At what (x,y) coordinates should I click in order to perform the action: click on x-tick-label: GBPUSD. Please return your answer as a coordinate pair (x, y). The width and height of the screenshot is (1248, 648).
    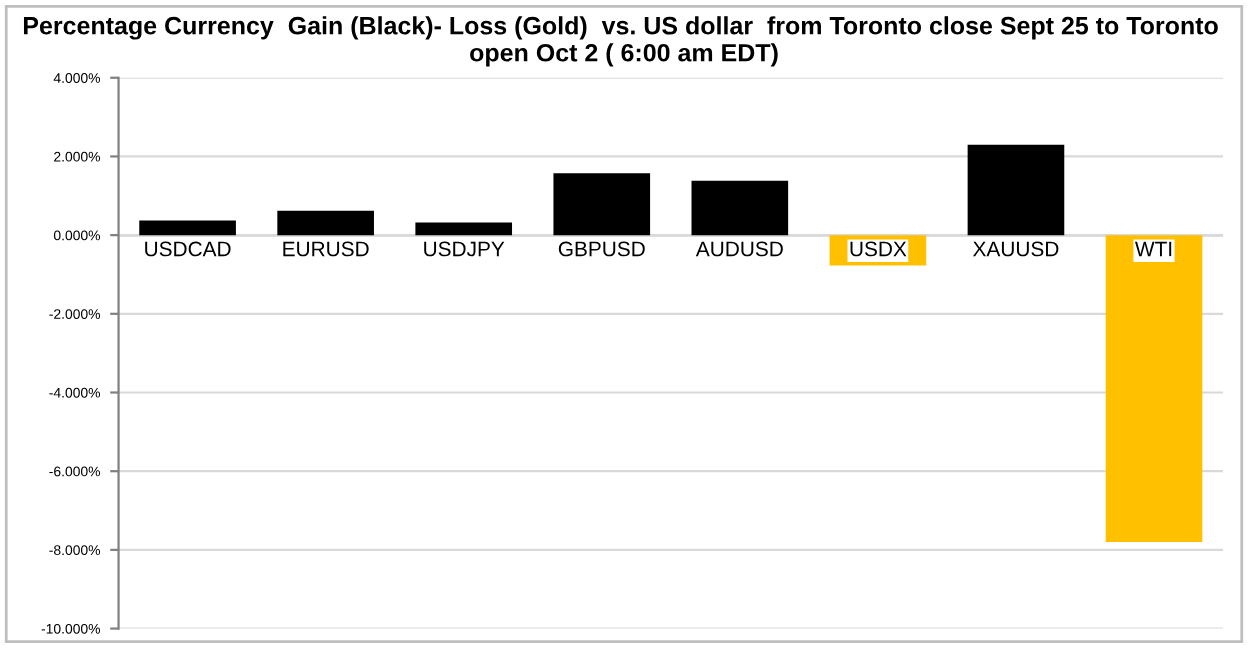
    Looking at the image, I should click on (601, 249).